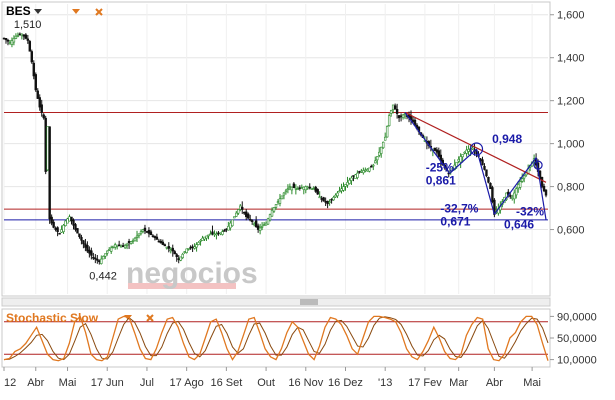 The image size is (615, 400). Describe the element at coordinates (494, 383) in the screenshot. I see `x-tick-label: Abr` at that location.